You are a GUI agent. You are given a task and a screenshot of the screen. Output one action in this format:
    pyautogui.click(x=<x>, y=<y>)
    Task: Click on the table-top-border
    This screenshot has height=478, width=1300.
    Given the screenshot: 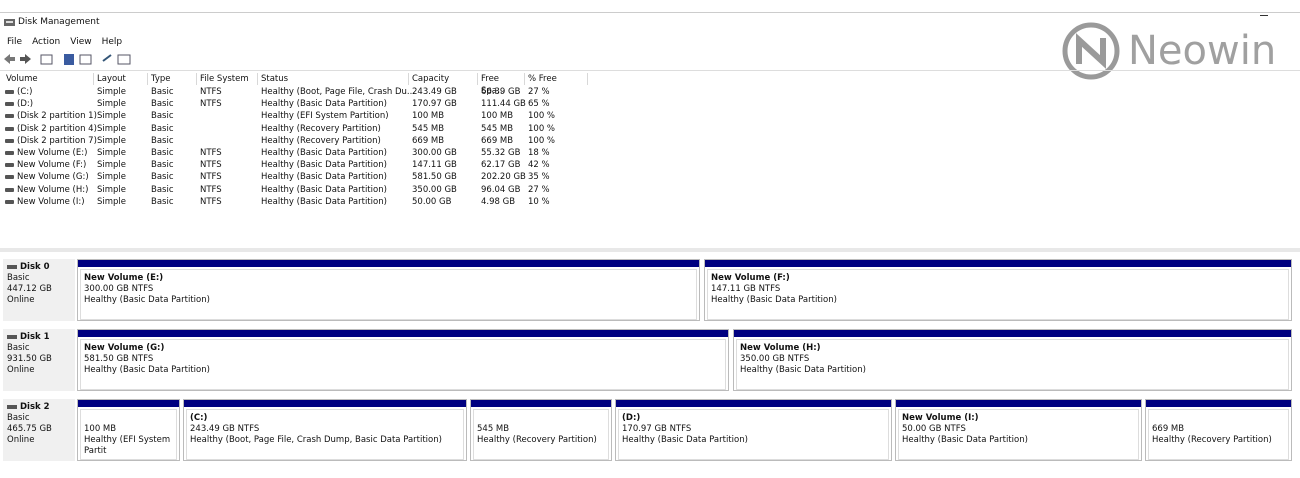 What is the action you would take?
    pyautogui.click(x=650, y=70)
    